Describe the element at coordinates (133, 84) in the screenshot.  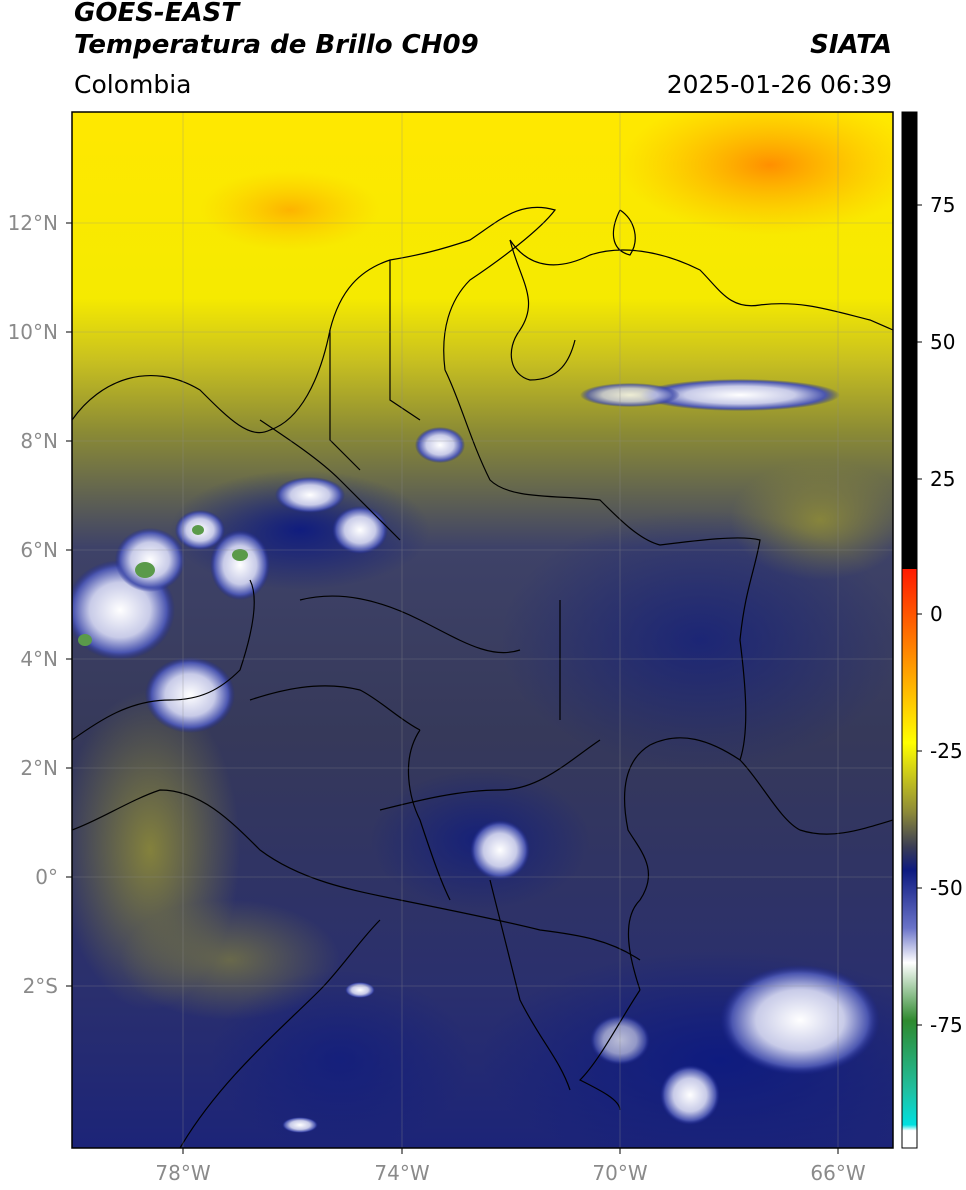
I see `region-label: Colombia` at that location.